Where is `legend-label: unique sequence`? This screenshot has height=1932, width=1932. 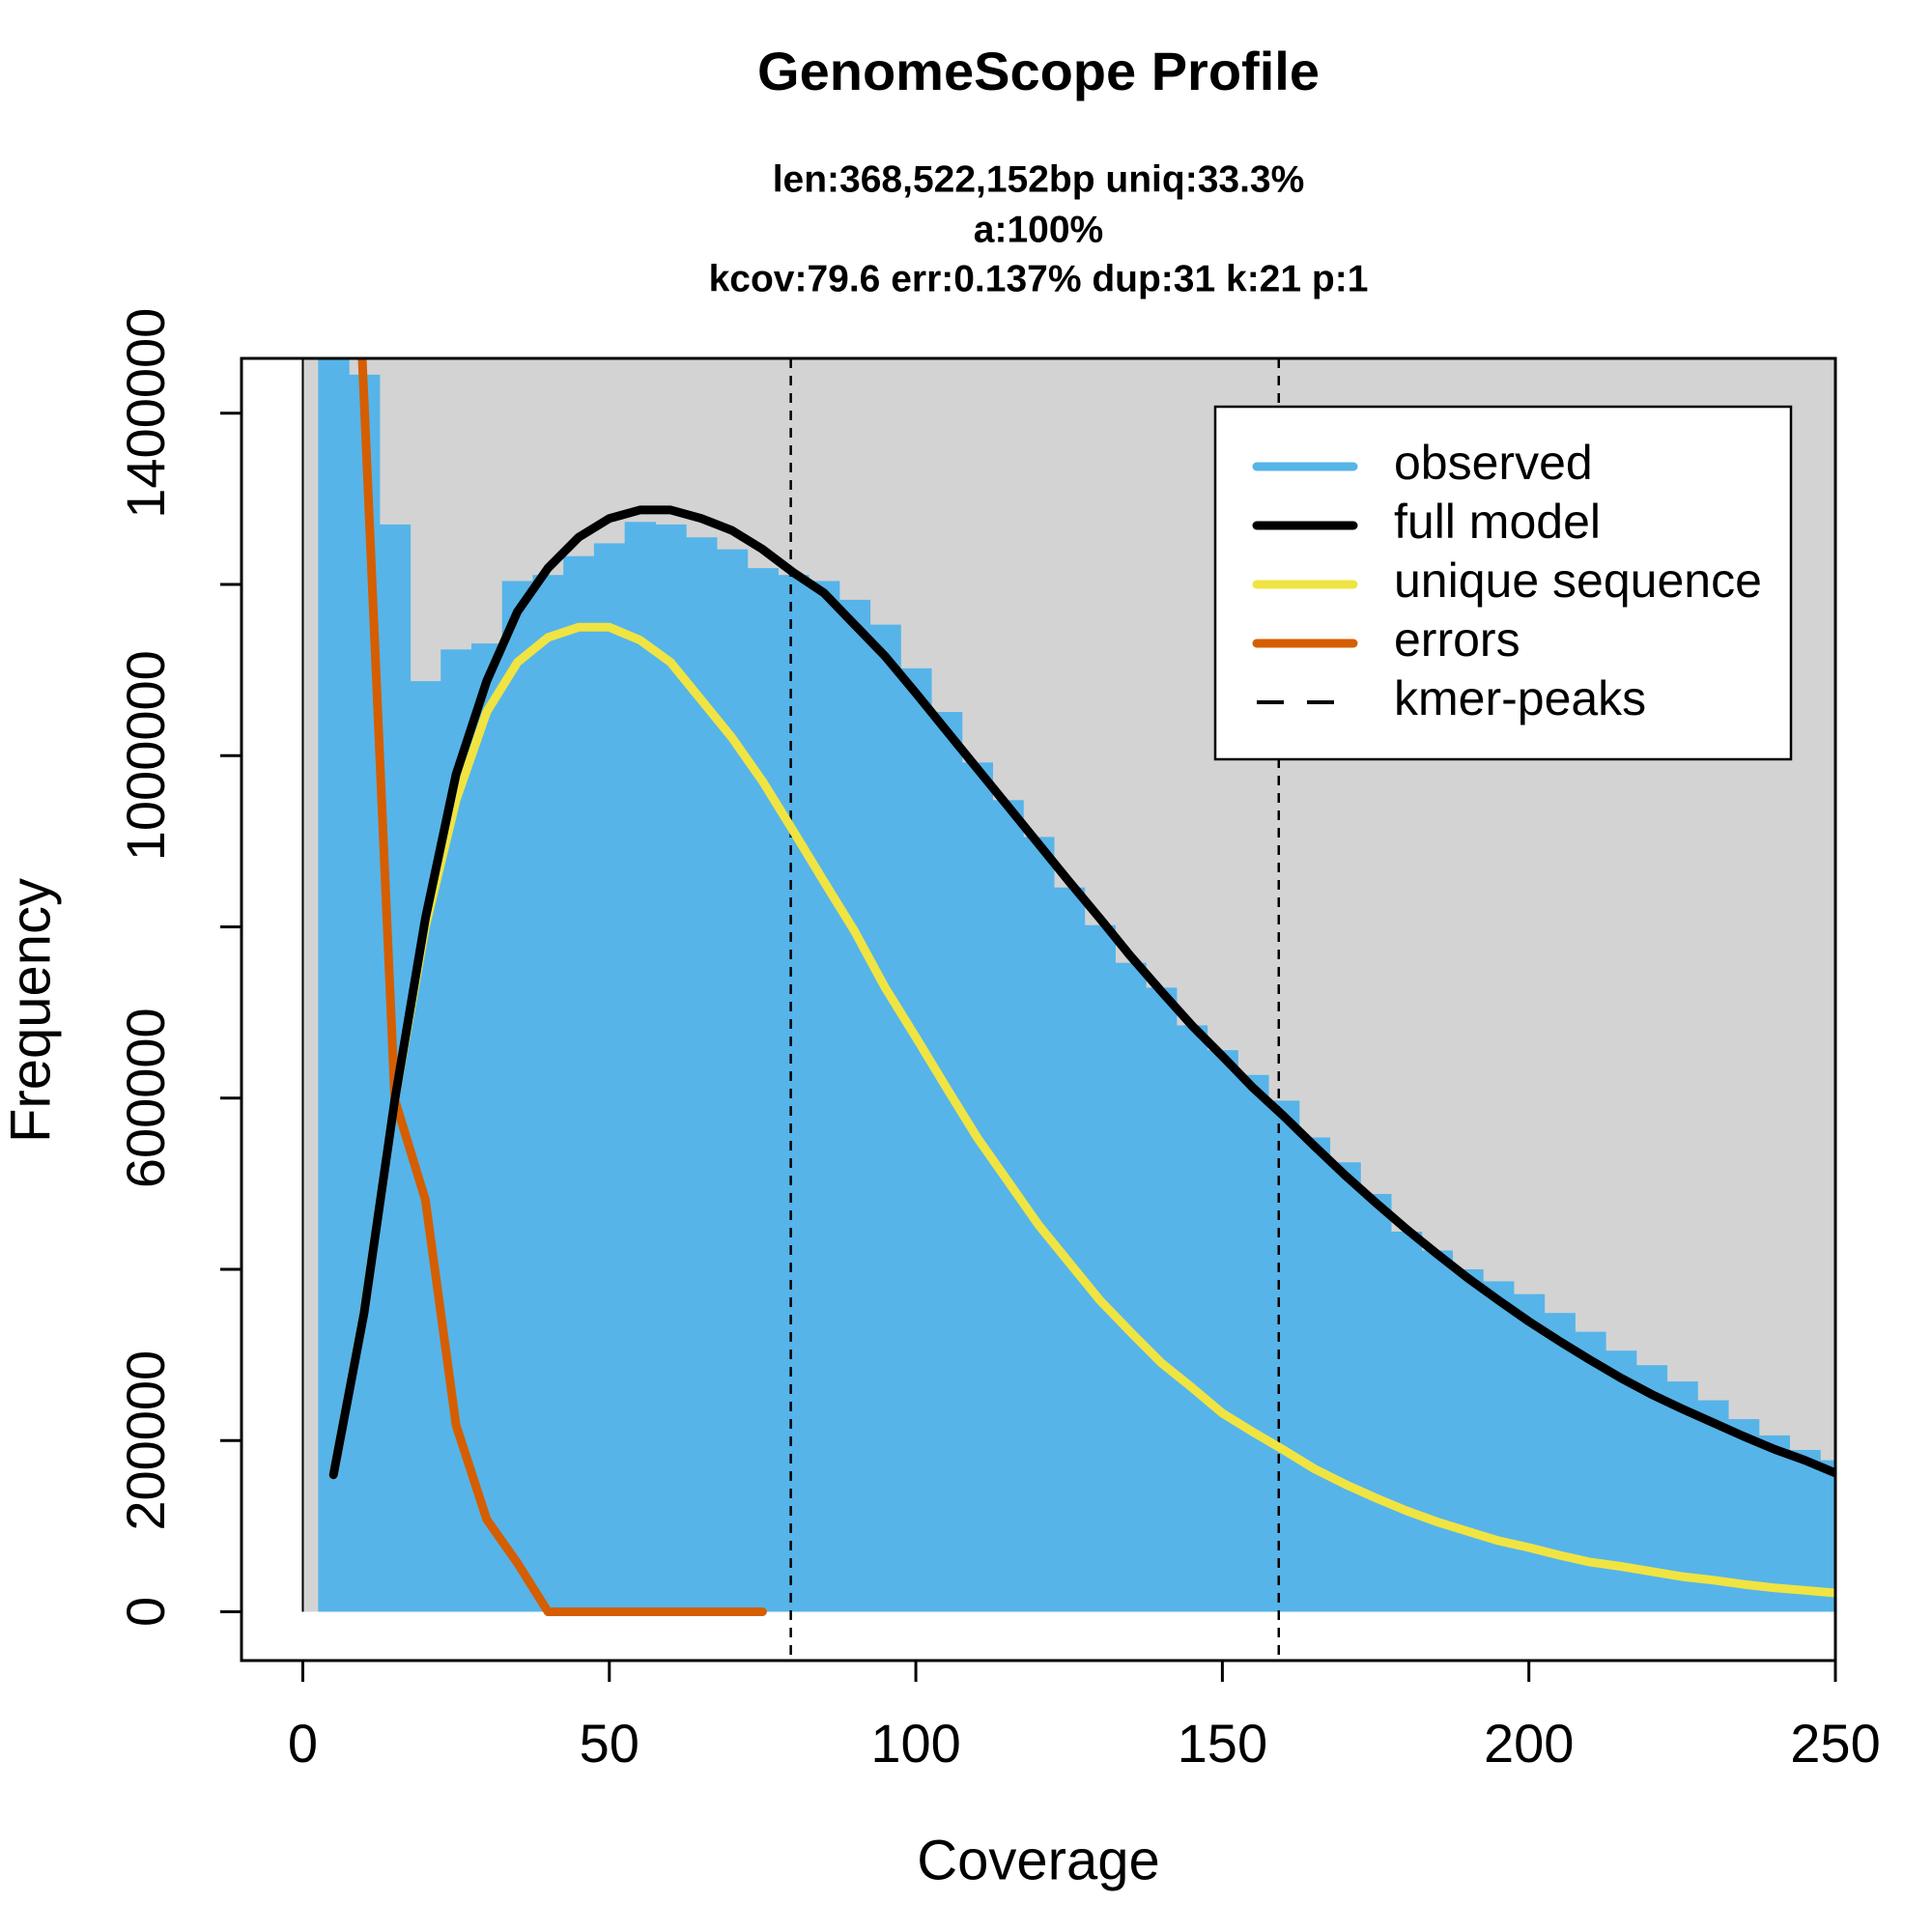 legend-label: unique sequence is located at coordinates (1578, 581).